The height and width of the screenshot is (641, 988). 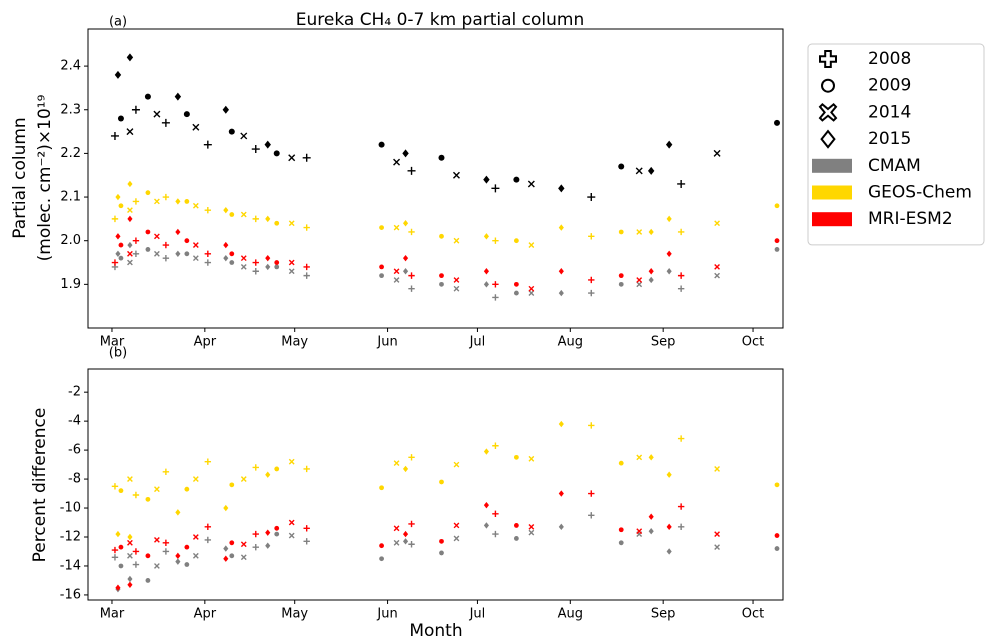 What do you see at coordinates (570, 342) in the screenshot?
I see `x-tick-label: Aug` at bounding box center [570, 342].